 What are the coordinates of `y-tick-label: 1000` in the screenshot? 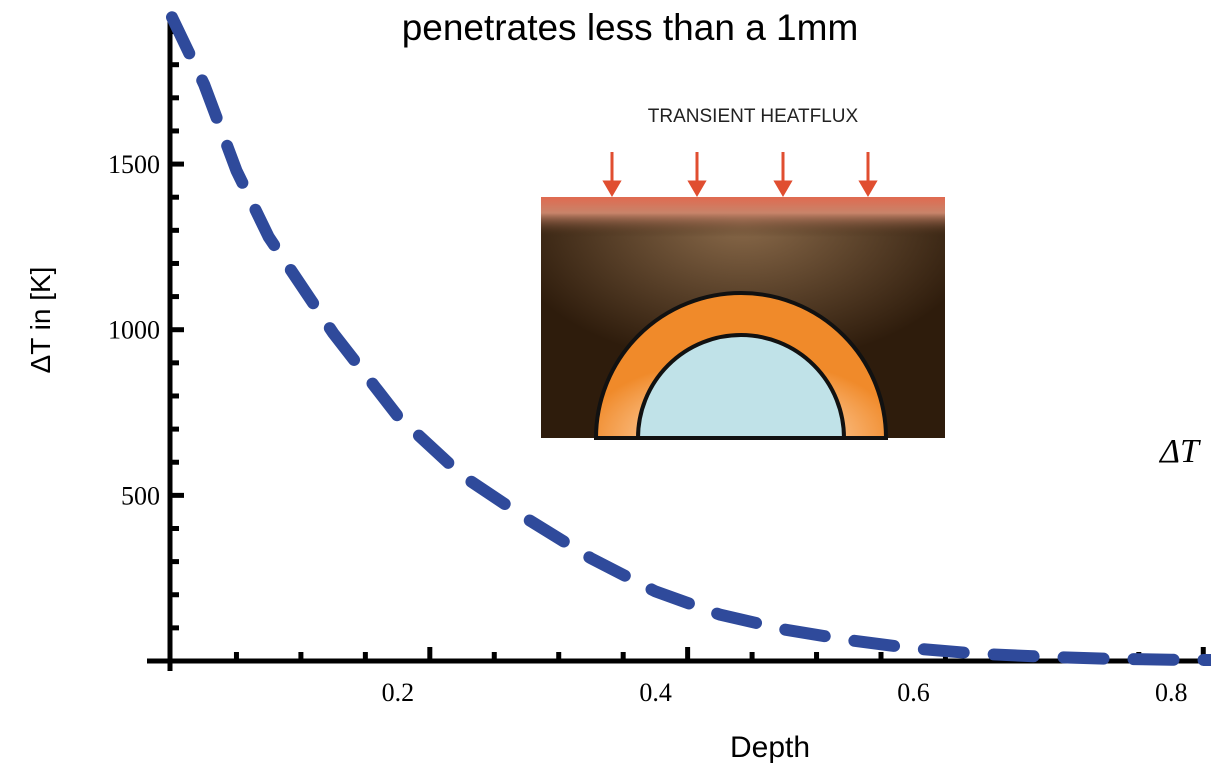 It's located at (134, 330).